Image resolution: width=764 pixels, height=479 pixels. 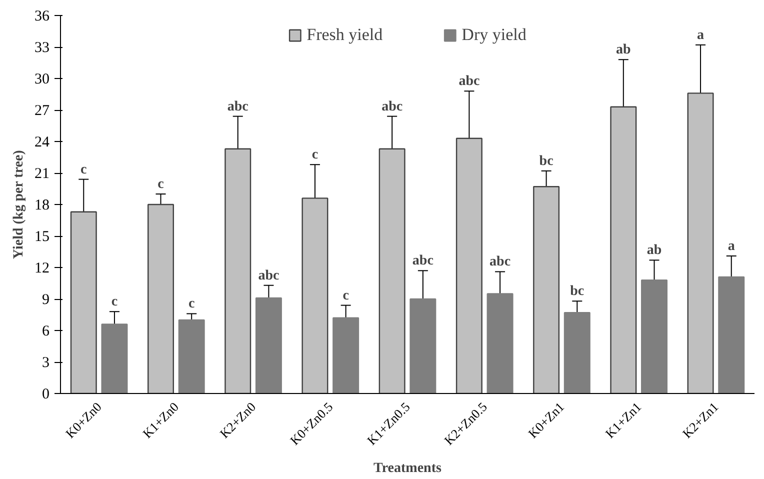 What do you see at coordinates (42, 237) in the screenshot?
I see `y-tick-label: 15` at bounding box center [42, 237].